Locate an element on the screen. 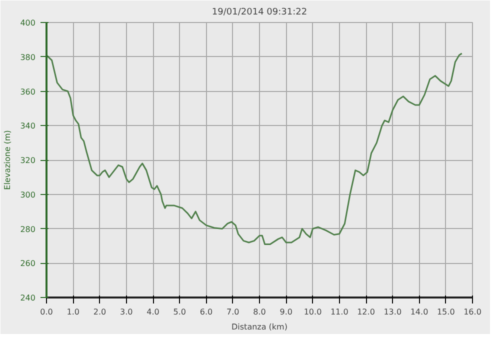 The image size is (498, 342). x-tick-label: 10.0 is located at coordinates (313, 312).